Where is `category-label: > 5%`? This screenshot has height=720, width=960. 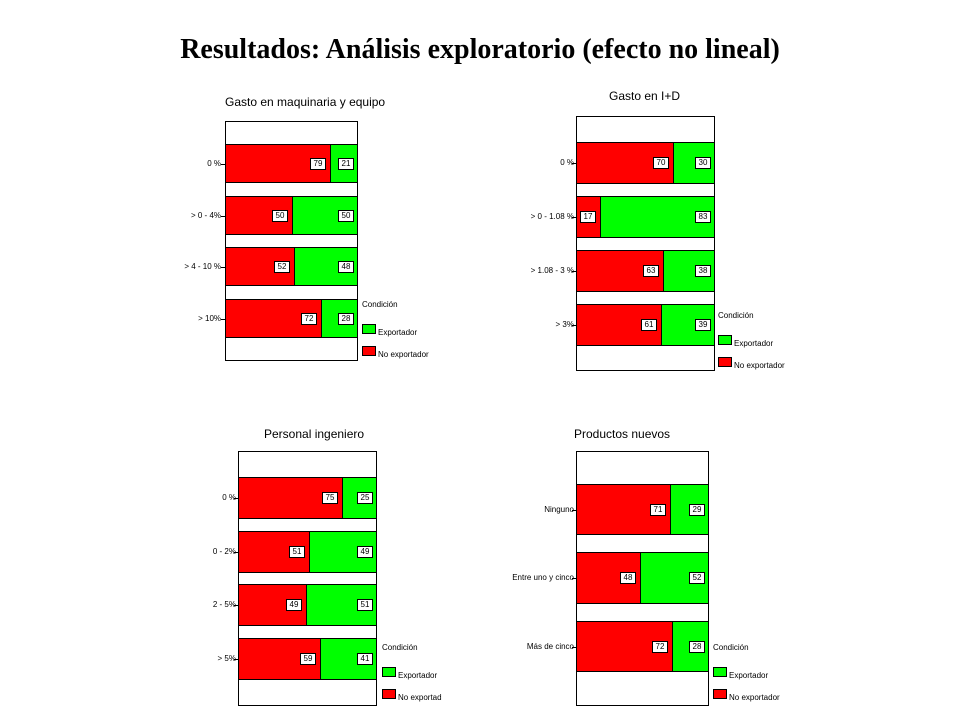 category-label: > 5% is located at coordinates (226, 658).